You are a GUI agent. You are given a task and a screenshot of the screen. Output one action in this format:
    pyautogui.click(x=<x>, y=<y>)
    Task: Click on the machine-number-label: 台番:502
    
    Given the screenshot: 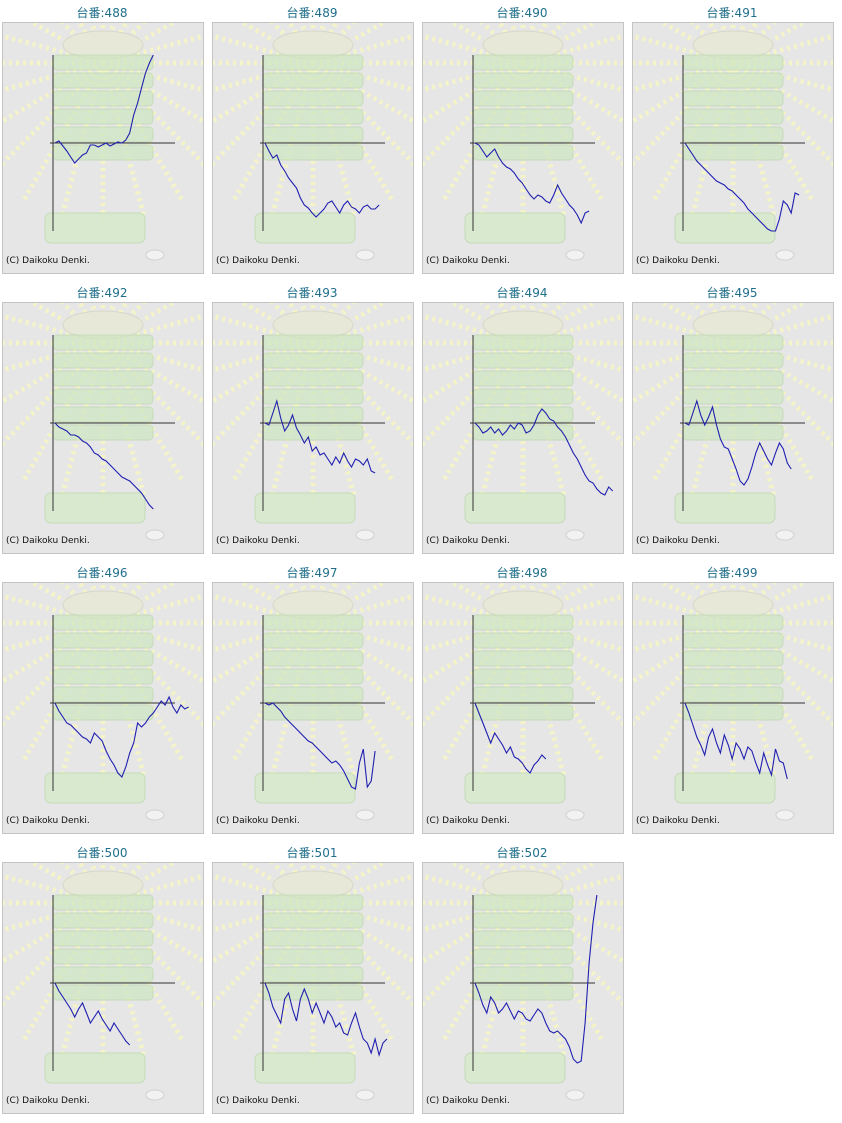 What is the action you would take?
    pyautogui.click(x=522, y=853)
    